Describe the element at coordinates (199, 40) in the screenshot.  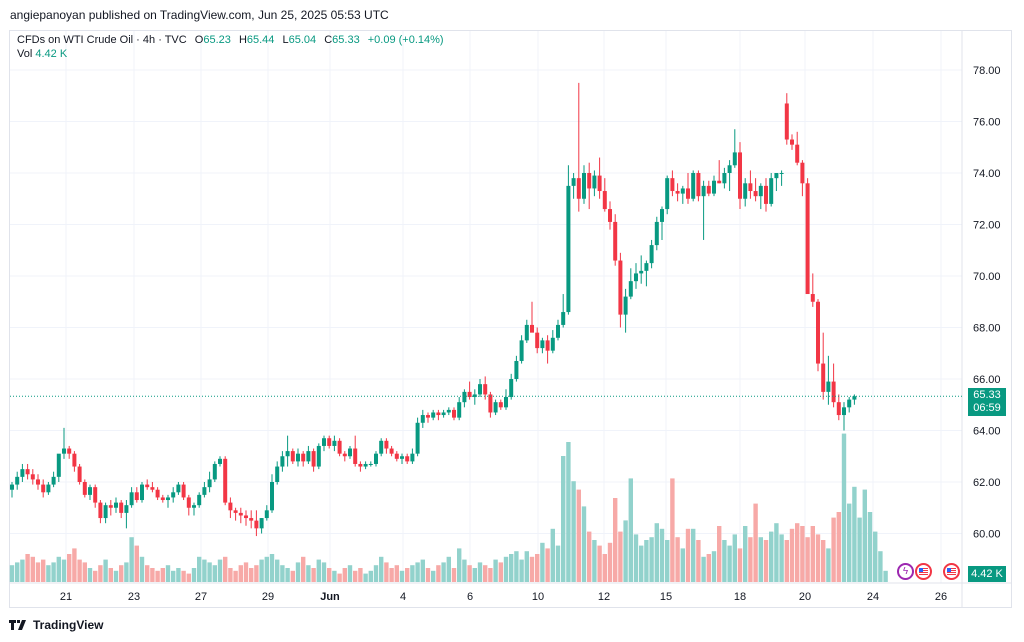
I see `legend-open-label: O` at that location.